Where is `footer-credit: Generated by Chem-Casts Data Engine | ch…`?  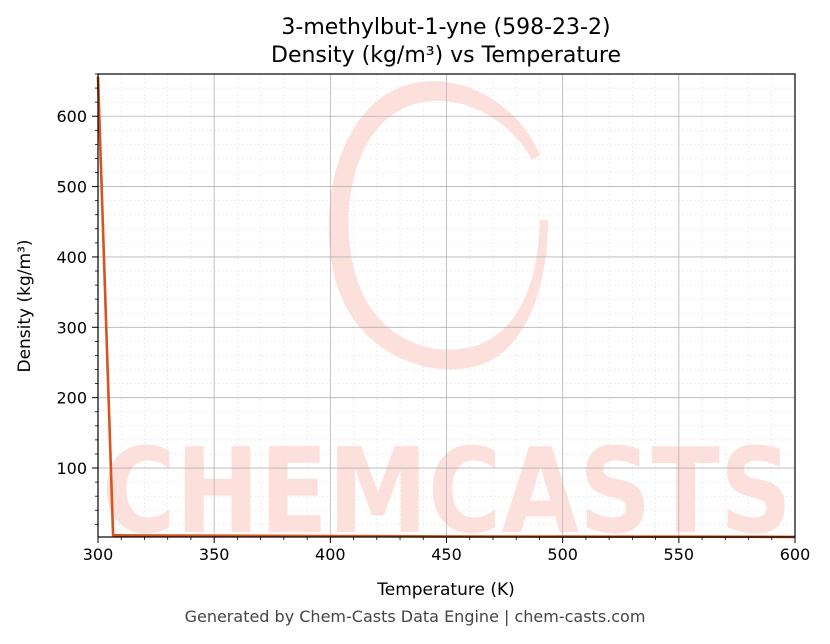
footer-credit: Generated by Chem-Casts Data Engine | ch… is located at coordinates (415, 616).